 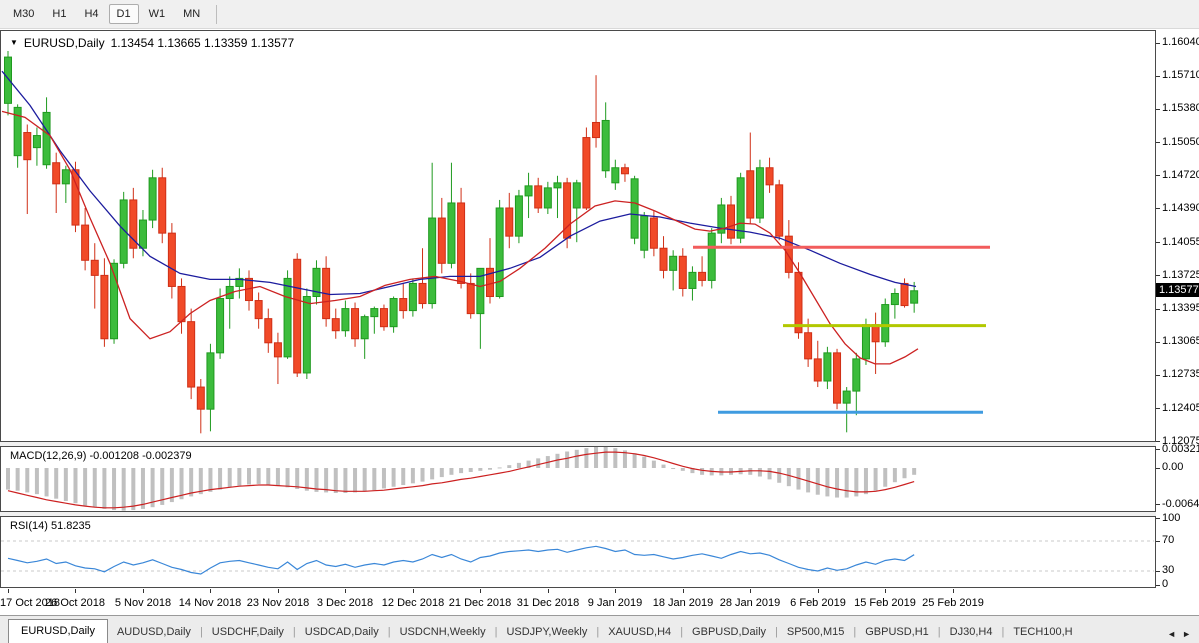 What do you see at coordinates (1043, 632) in the screenshot?
I see `symbol-tab-tech100-h: TECH100,H` at bounding box center [1043, 632].